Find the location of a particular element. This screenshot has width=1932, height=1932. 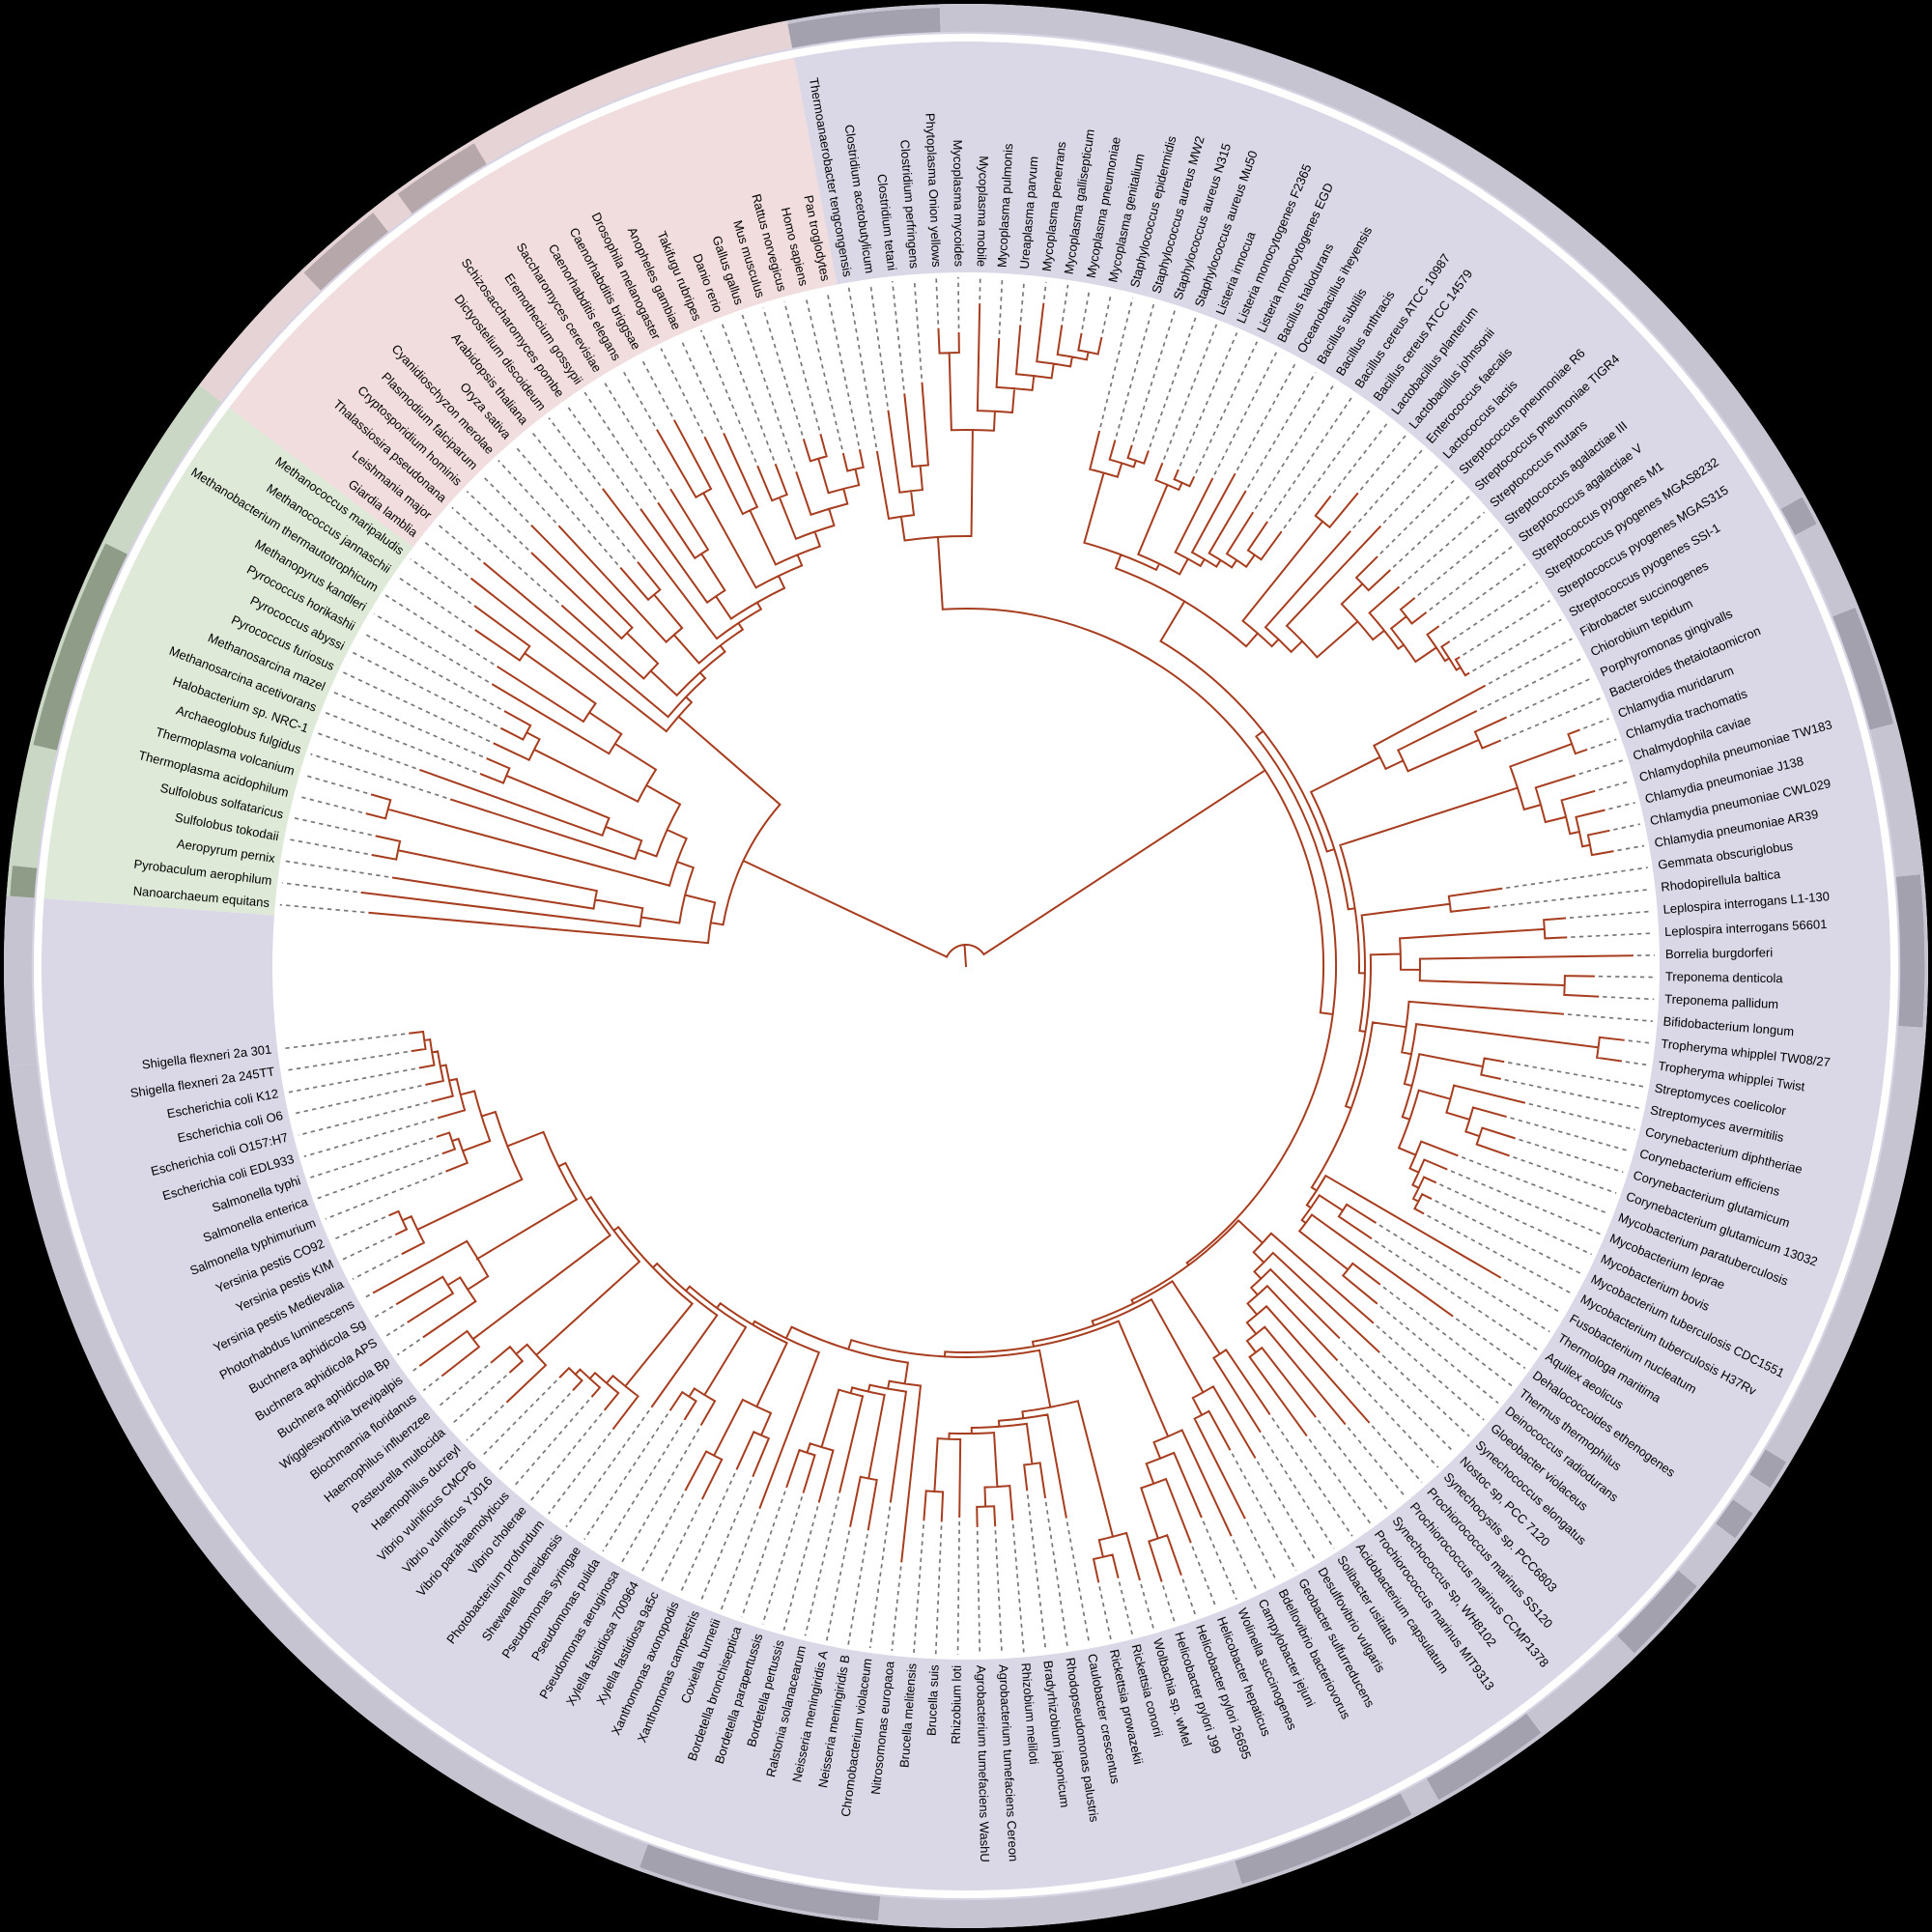

svg-text: Mycoplasma pulmonis is located at coordinates (1005, 206).